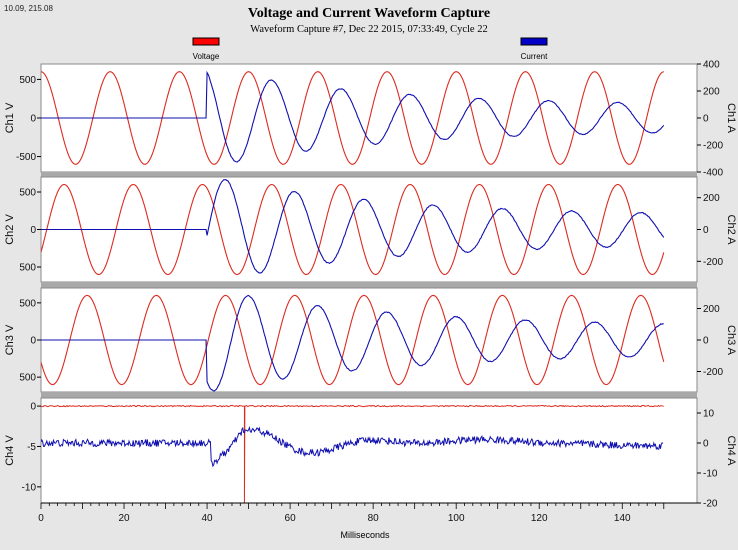  I want to click on x-tick-label: 120, so click(539, 518).